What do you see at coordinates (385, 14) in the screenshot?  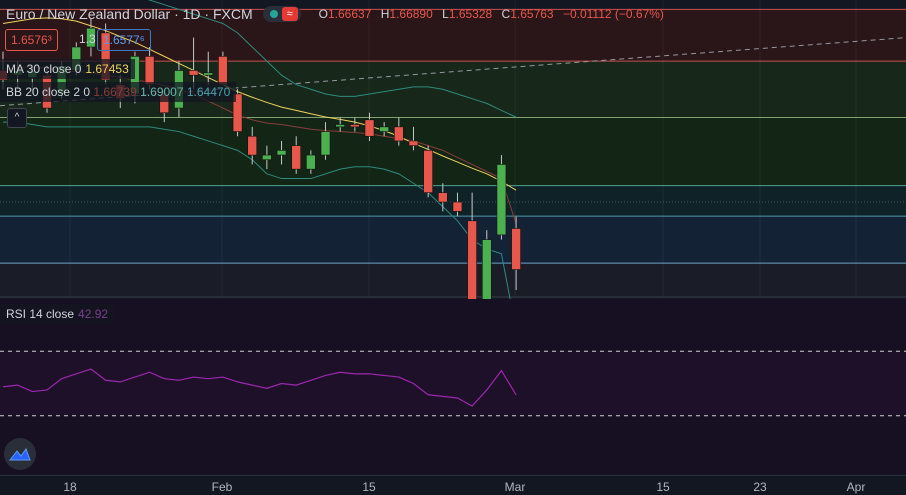 I see `ohlc-key-high: H` at bounding box center [385, 14].